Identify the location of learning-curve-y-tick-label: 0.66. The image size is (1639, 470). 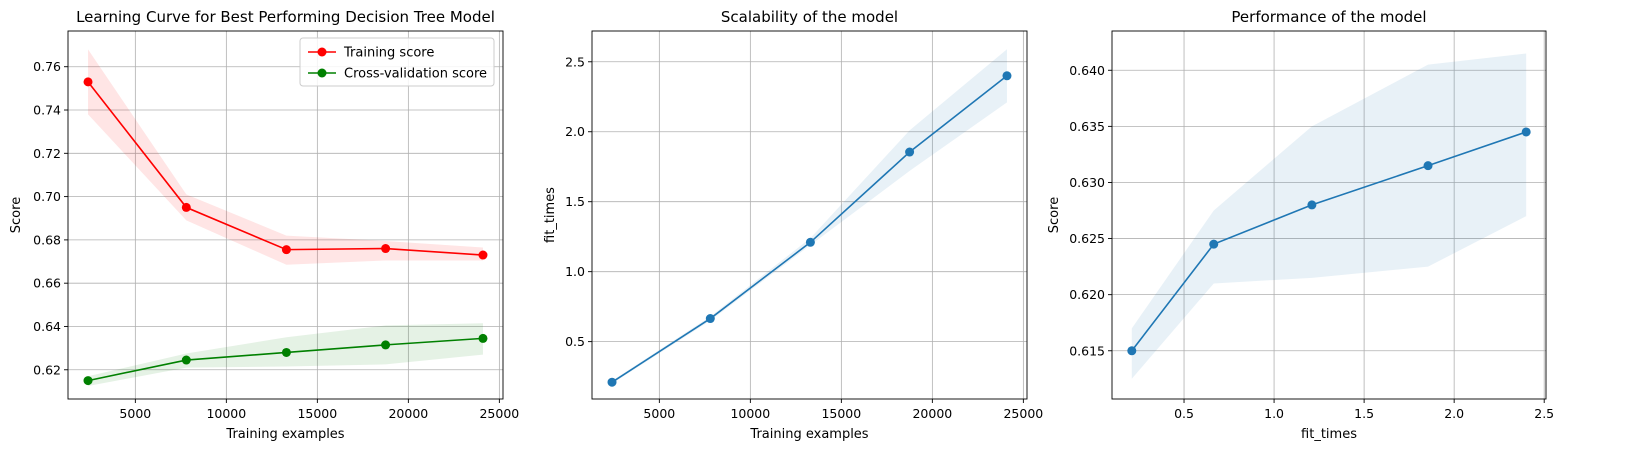
(47, 283).